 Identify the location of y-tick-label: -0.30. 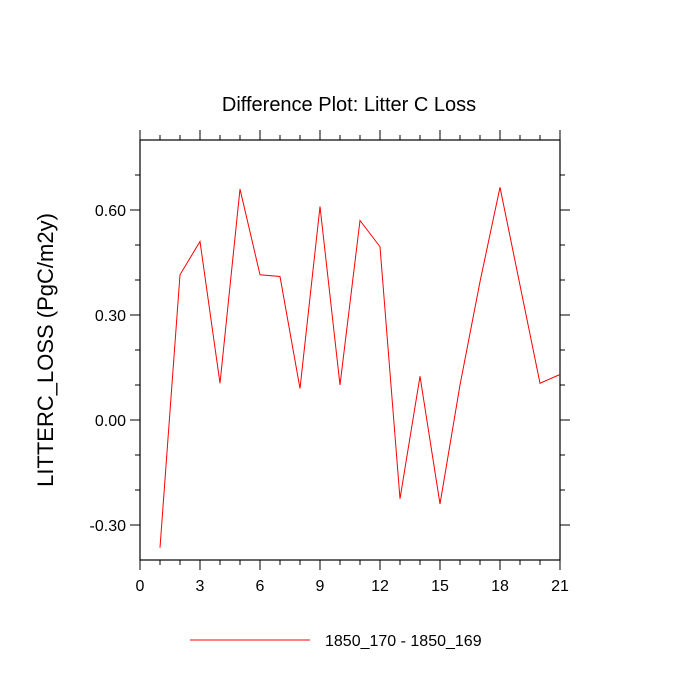
(108, 526).